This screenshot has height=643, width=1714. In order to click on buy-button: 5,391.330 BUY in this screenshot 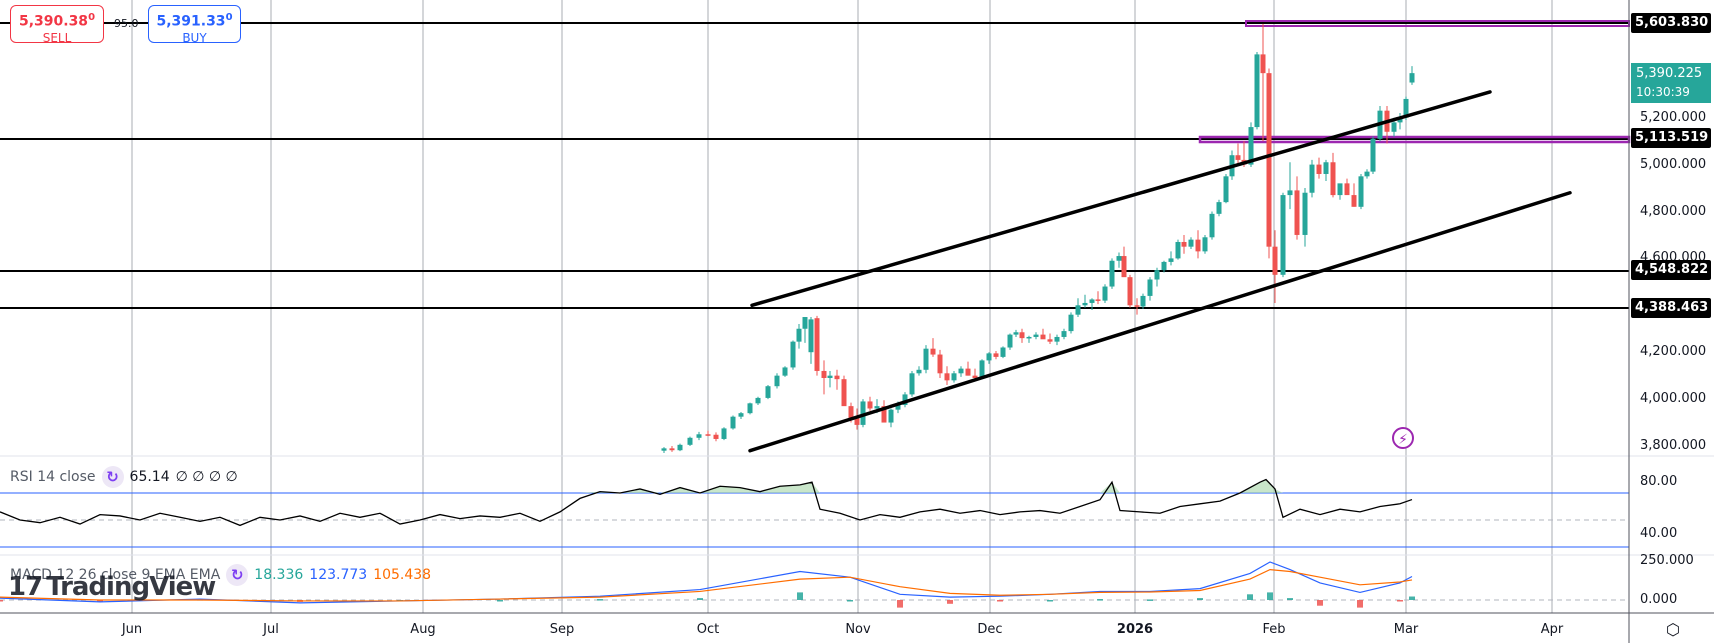, I will do `click(194, 25)`.